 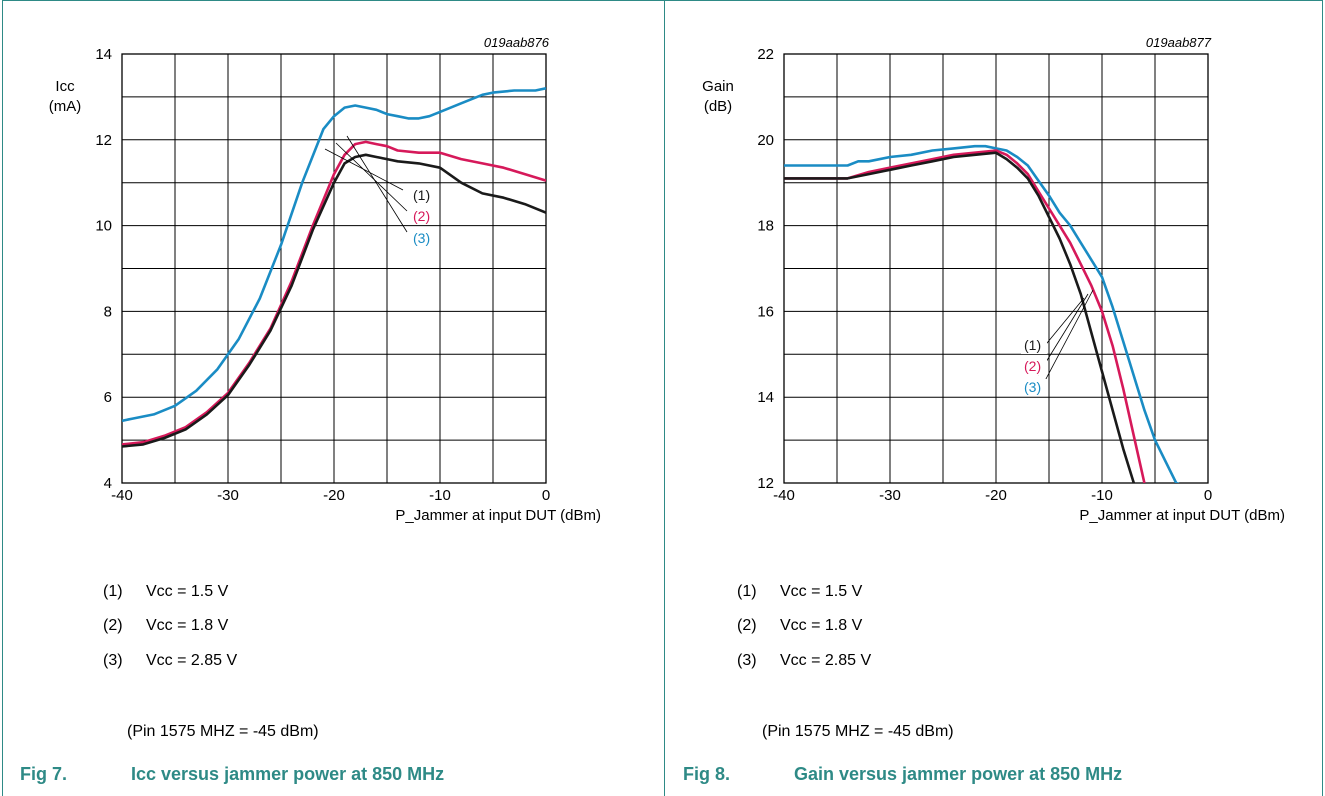 I want to click on y-tick-label: 22, so click(x=765, y=54).